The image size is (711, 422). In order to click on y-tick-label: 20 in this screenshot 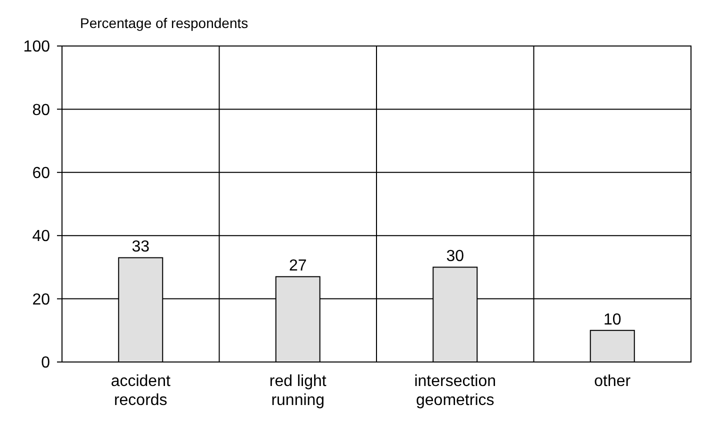, I will do `click(41, 299)`.